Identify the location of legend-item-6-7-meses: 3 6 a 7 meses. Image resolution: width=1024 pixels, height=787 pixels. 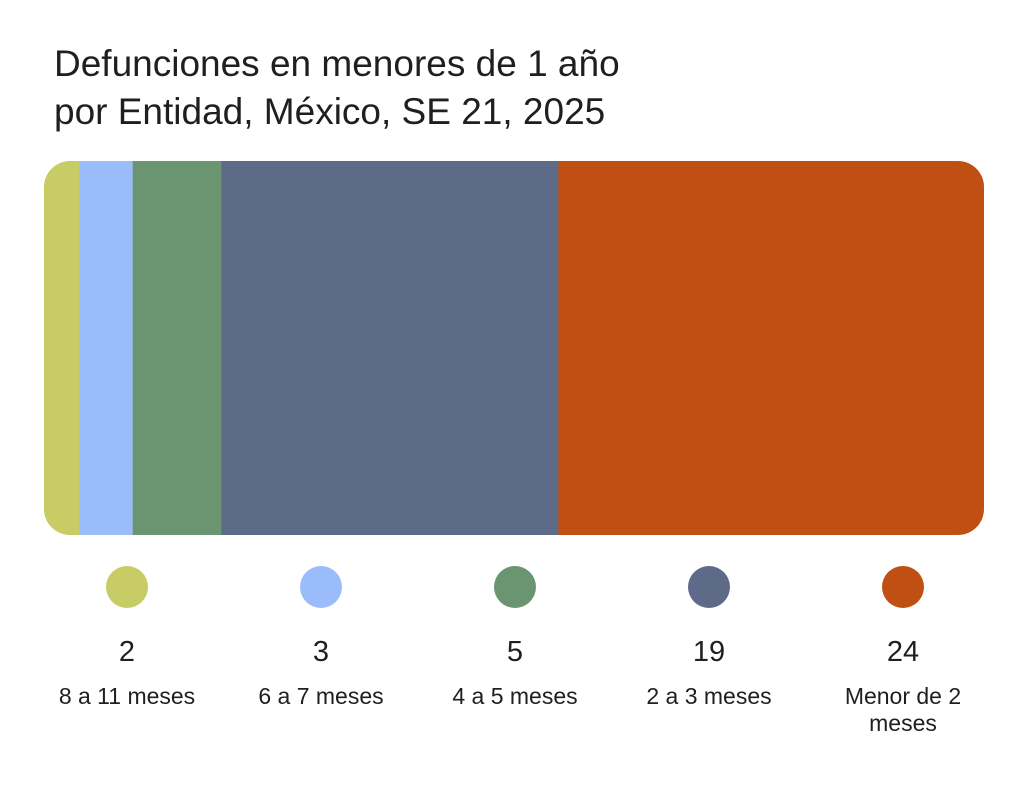
(321, 638).